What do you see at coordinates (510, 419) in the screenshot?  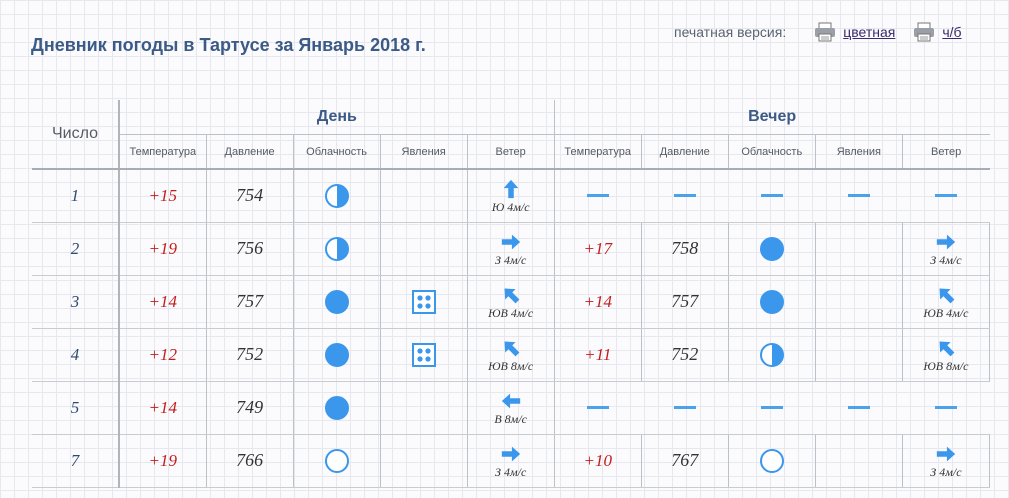 I see `wind-label: В 8м/с` at bounding box center [510, 419].